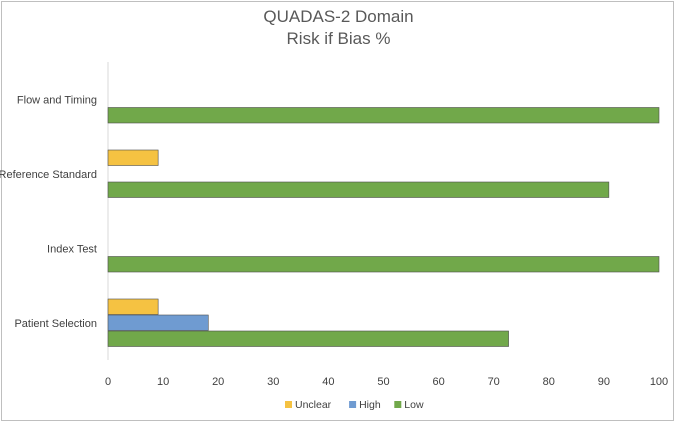 The image size is (677, 424). Describe the element at coordinates (604, 382) in the screenshot. I see `x-tick-label: 90` at that location.